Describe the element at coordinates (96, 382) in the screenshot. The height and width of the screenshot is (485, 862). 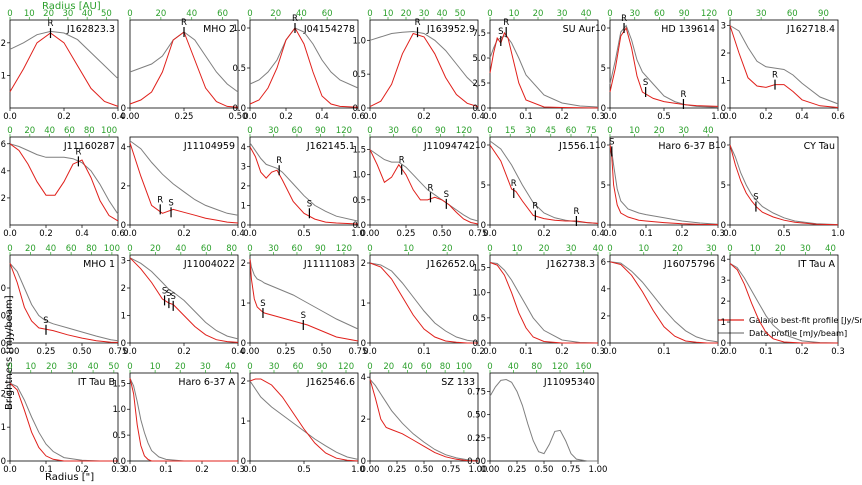
I see `panel-title: IT Tau B` at that location.